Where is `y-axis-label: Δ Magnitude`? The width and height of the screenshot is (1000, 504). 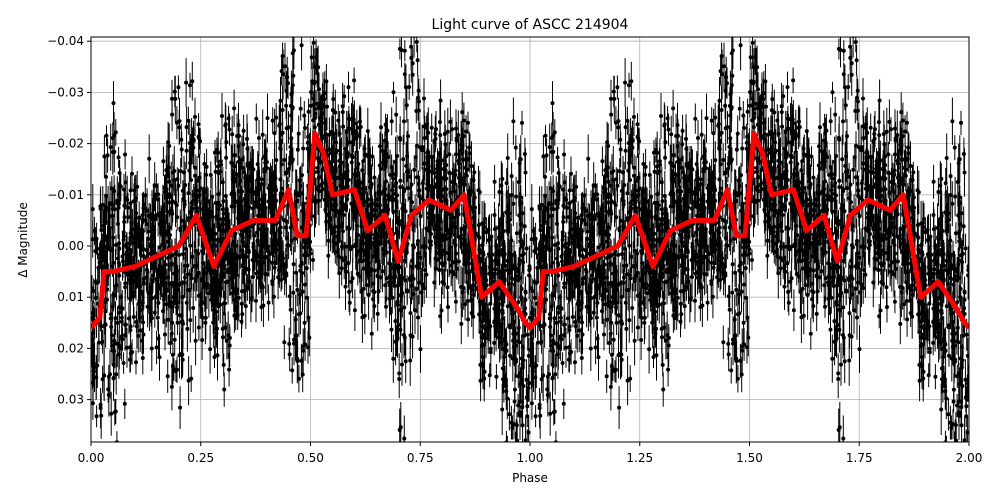
y-axis-label: Δ Magnitude is located at coordinates (23, 240).